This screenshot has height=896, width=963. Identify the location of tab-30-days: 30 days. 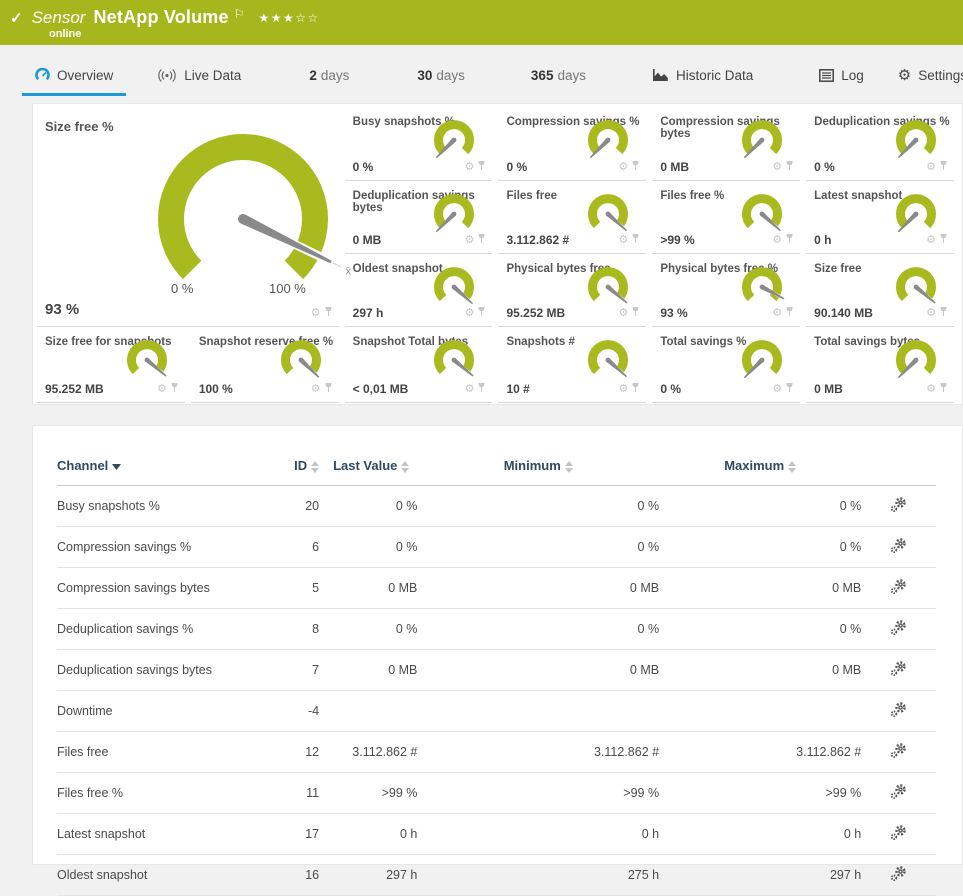
(441, 77).